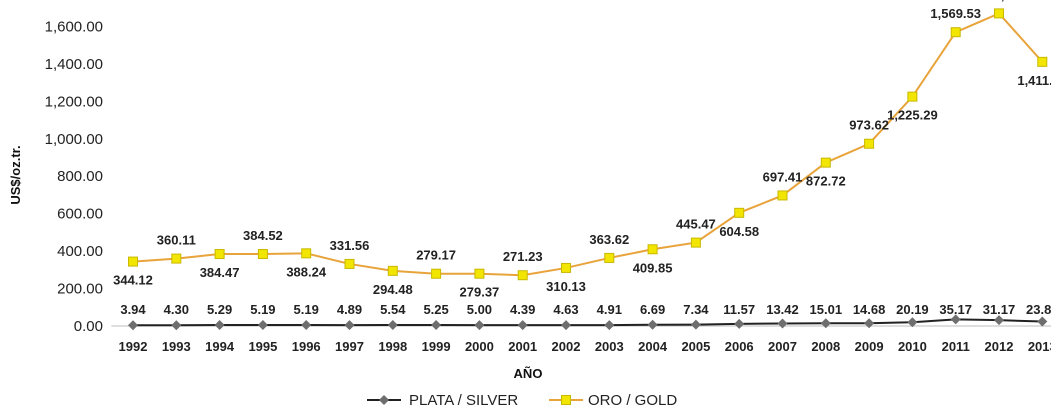  I want to click on y-tick-label: 200.00, so click(80, 289).